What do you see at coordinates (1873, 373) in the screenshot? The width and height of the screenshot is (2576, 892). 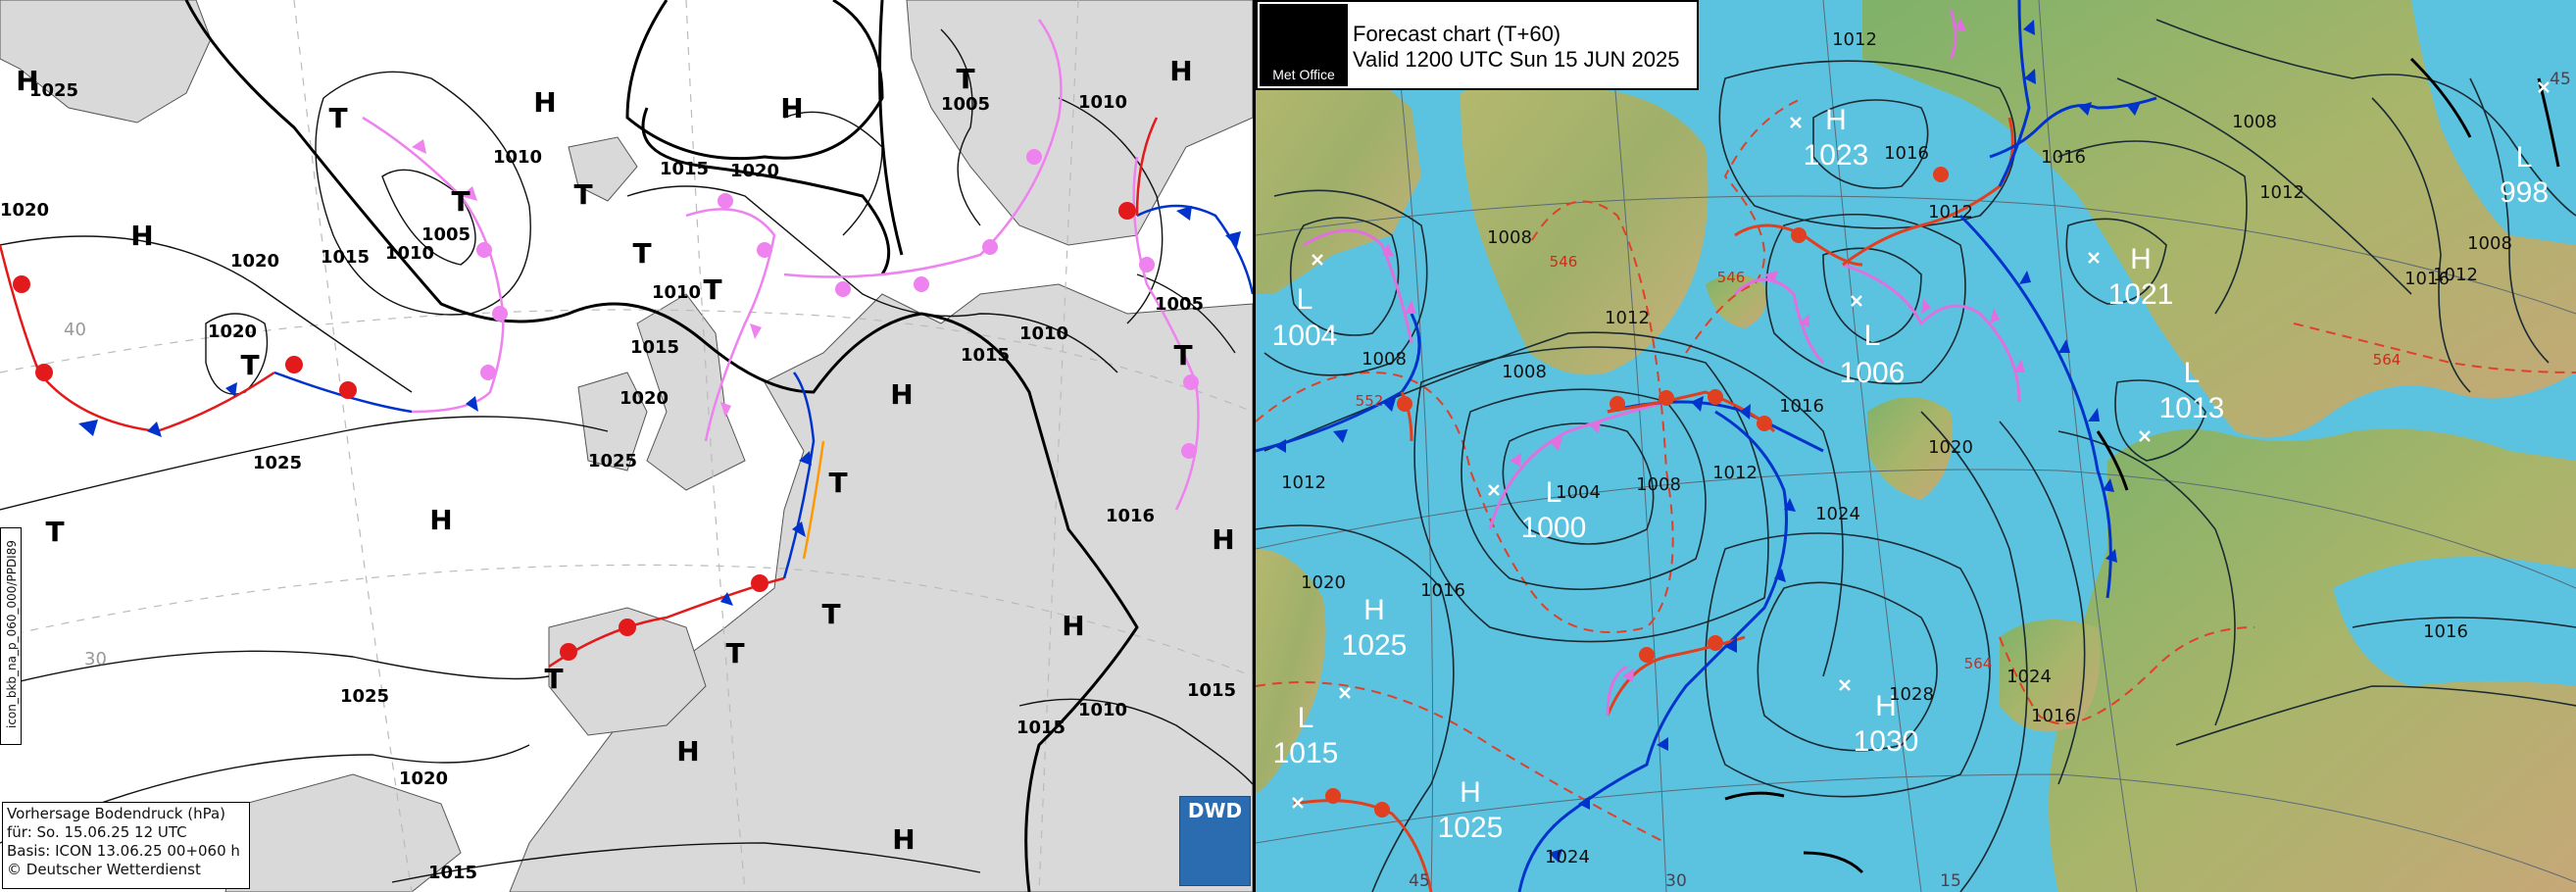 I see `pressure-center-value: 1006` at bounding box center [1873, 373].